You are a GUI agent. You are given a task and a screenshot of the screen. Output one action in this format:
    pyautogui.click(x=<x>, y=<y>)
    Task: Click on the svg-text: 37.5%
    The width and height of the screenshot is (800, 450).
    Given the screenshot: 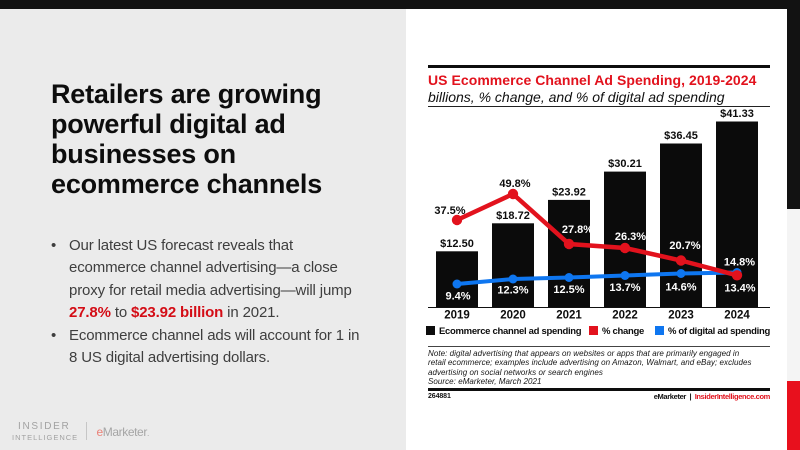 What is the action you would take?
    pyautogui.click(x=449, y=211)
    